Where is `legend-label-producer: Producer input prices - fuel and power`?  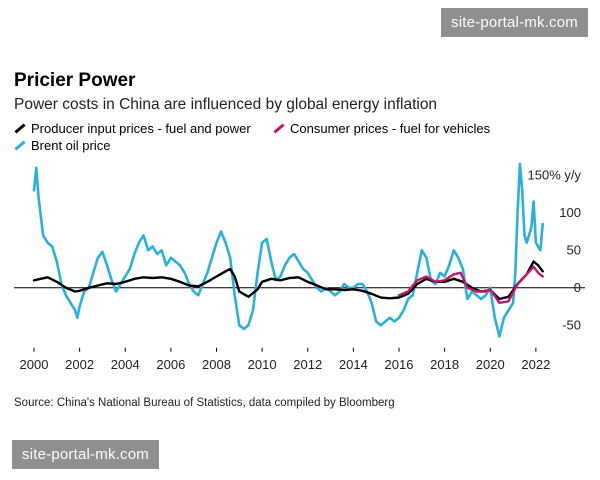
legend-label-producer: Producer input prices - fuel and power is located at coordinates (141, 128).